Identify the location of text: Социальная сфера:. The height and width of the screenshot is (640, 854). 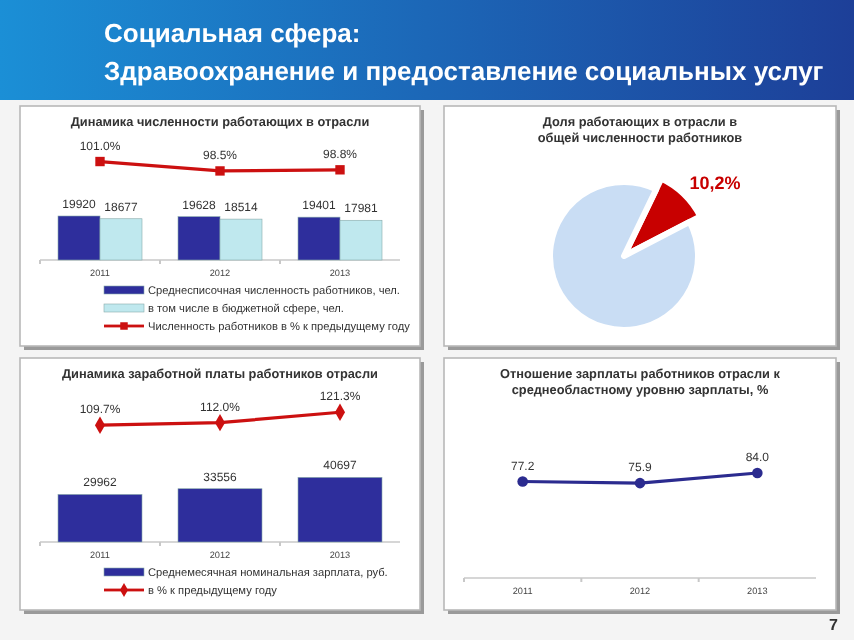
(232, 33).